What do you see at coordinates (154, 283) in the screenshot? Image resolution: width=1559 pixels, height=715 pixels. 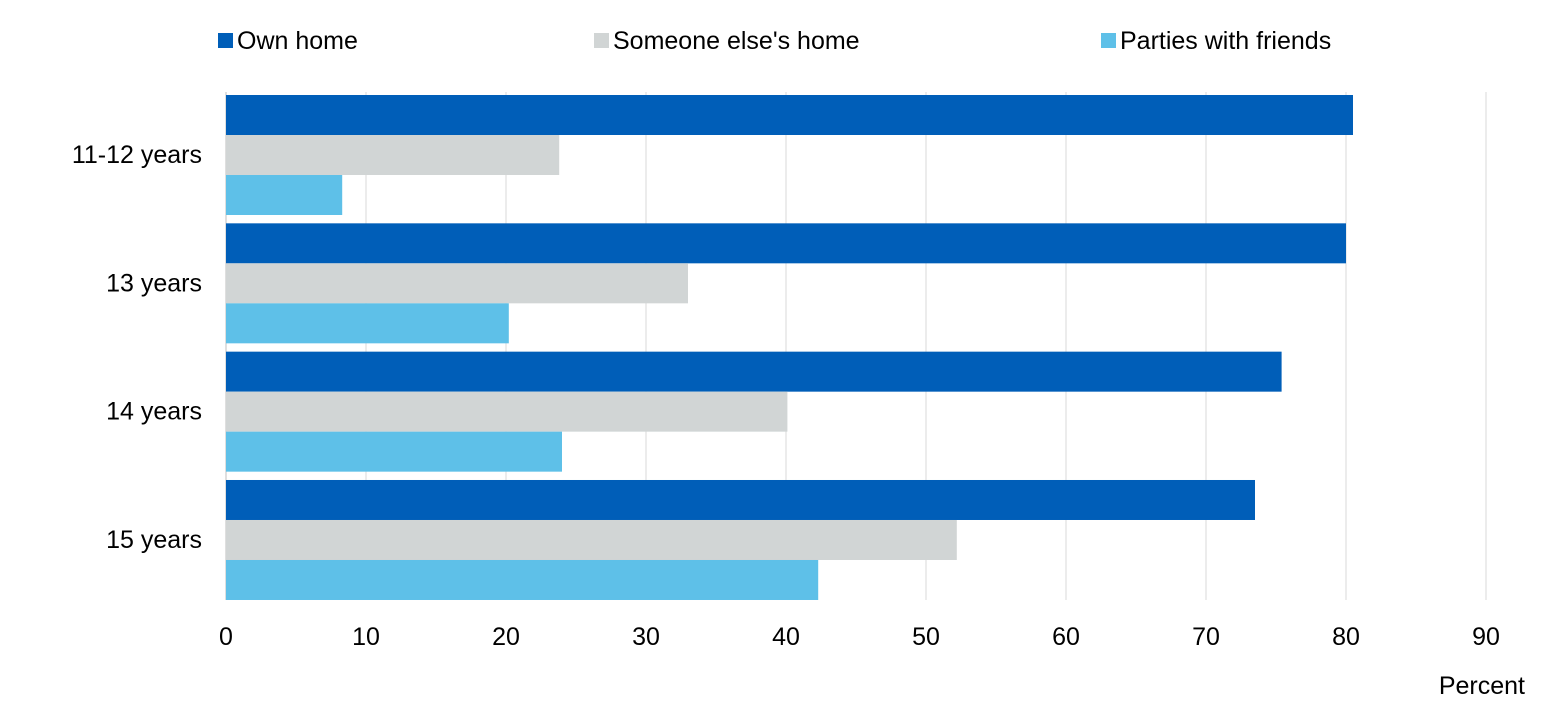 I see `y-tick-label: 13 years` at bounding box center [154, 283].